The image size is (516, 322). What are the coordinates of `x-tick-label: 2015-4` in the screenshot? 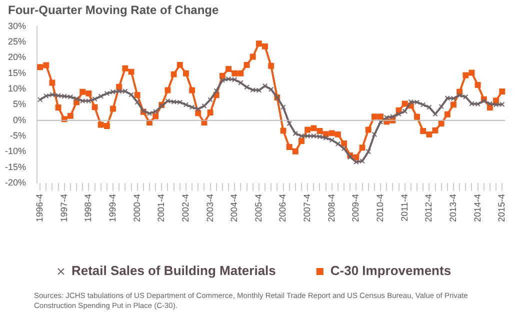 It's located at (501, 208).